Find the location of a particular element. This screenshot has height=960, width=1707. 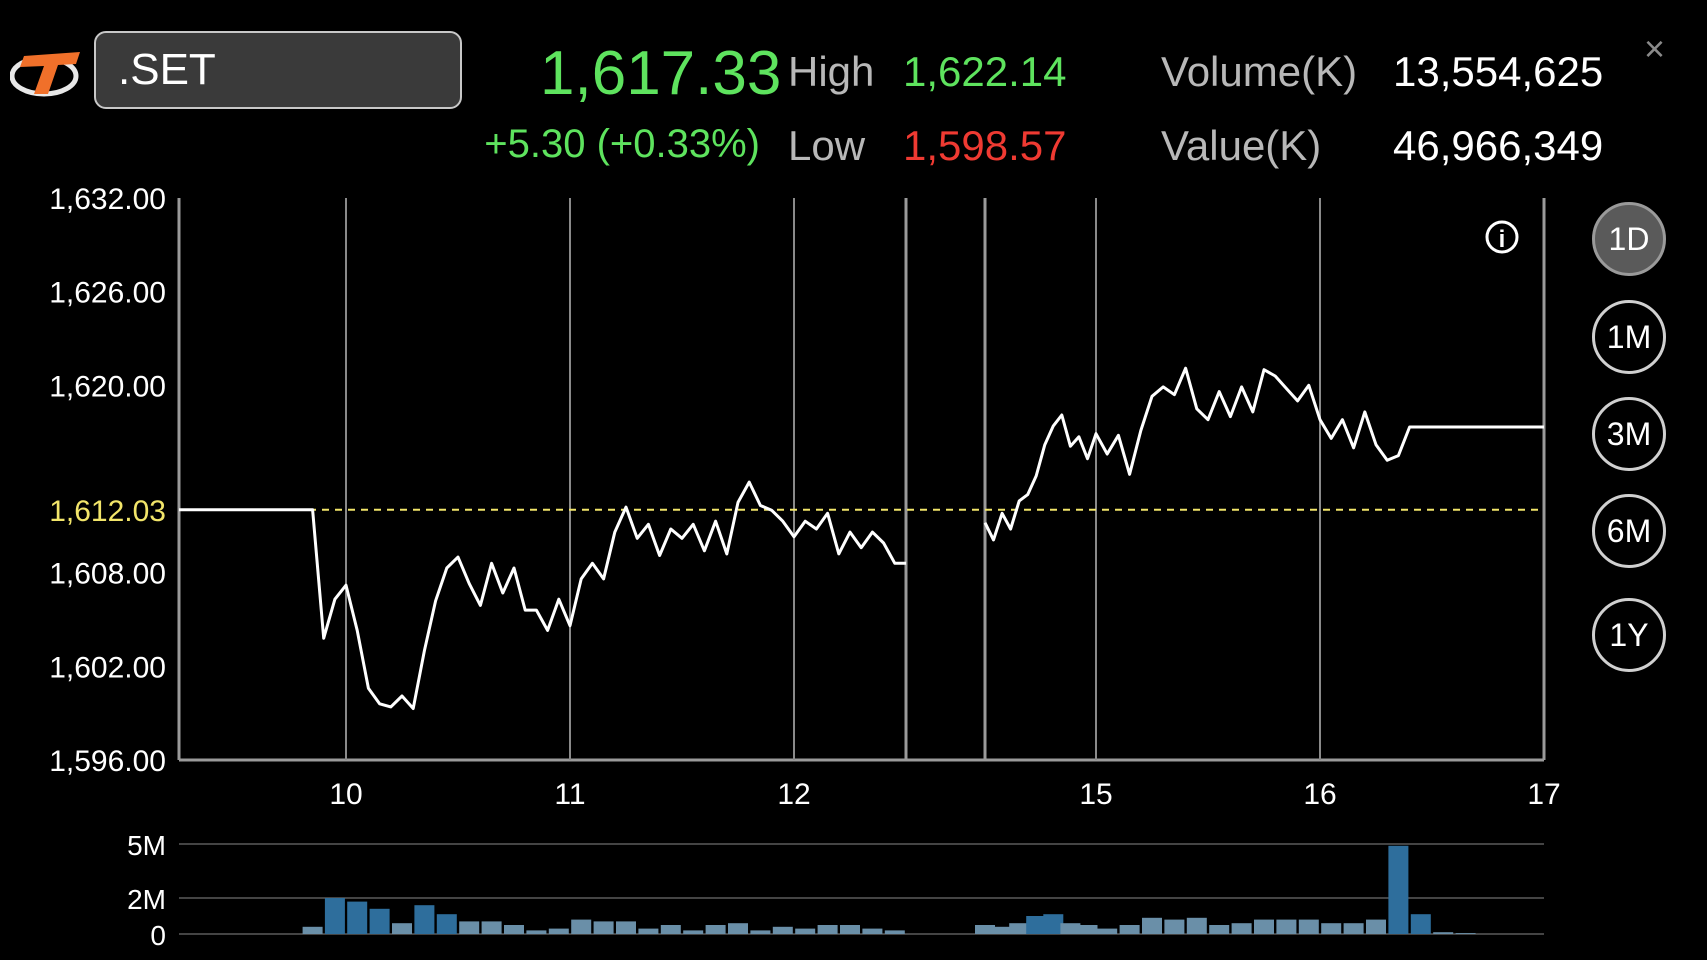

x-tick-label: 12 is located at coordinates (793, 794).